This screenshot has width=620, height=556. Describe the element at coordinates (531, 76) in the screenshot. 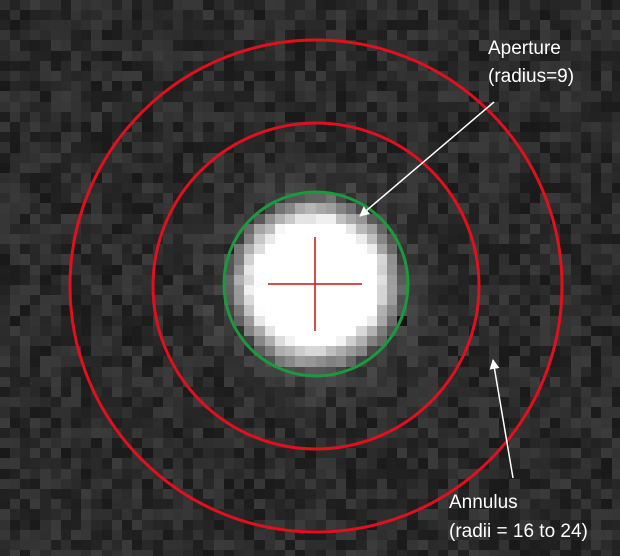

I see `aperture-label-detail: (radius=9)` at that location.